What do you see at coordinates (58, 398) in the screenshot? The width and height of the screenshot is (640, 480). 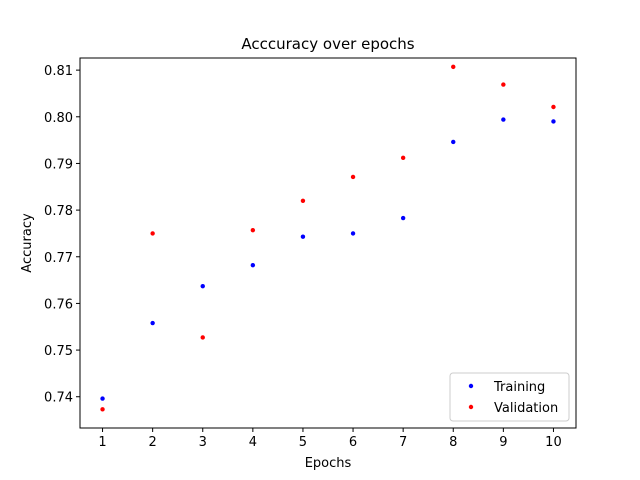 I see `y-tick-label: 0.74` at bounding box center [58, 398].